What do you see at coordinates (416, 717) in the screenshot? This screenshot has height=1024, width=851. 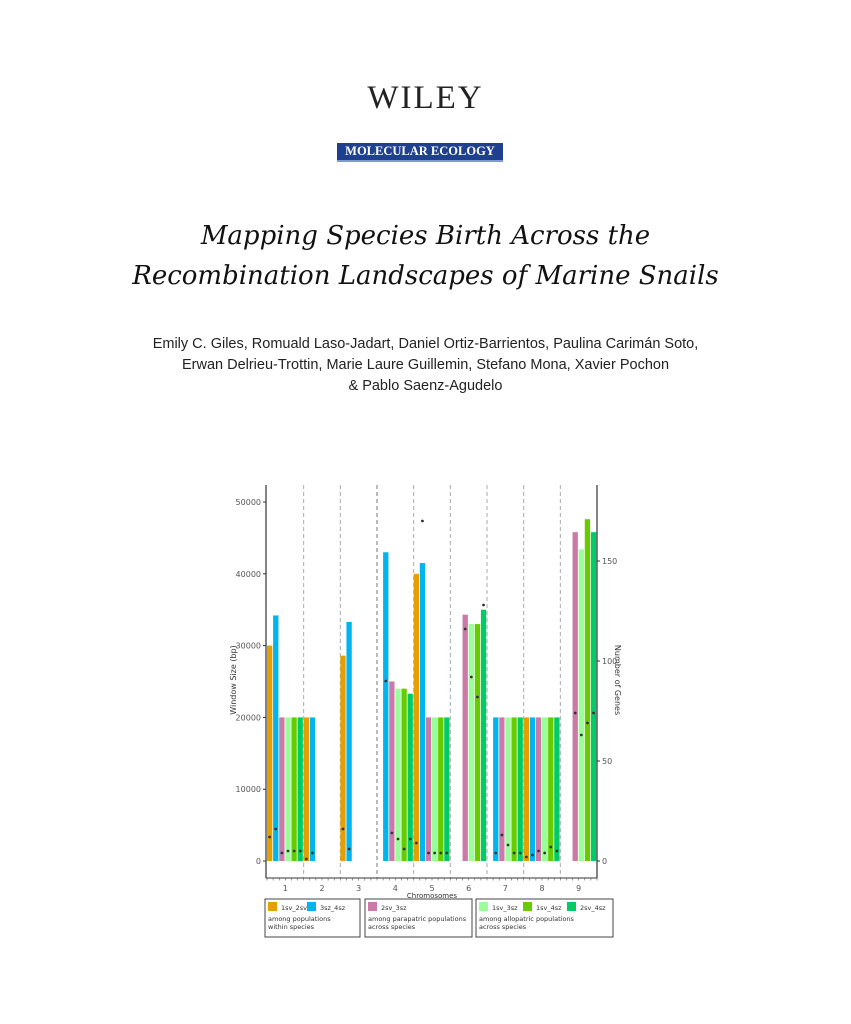 I see `bar-1sv_2sv-chr5` at bounding box center [416, 717].